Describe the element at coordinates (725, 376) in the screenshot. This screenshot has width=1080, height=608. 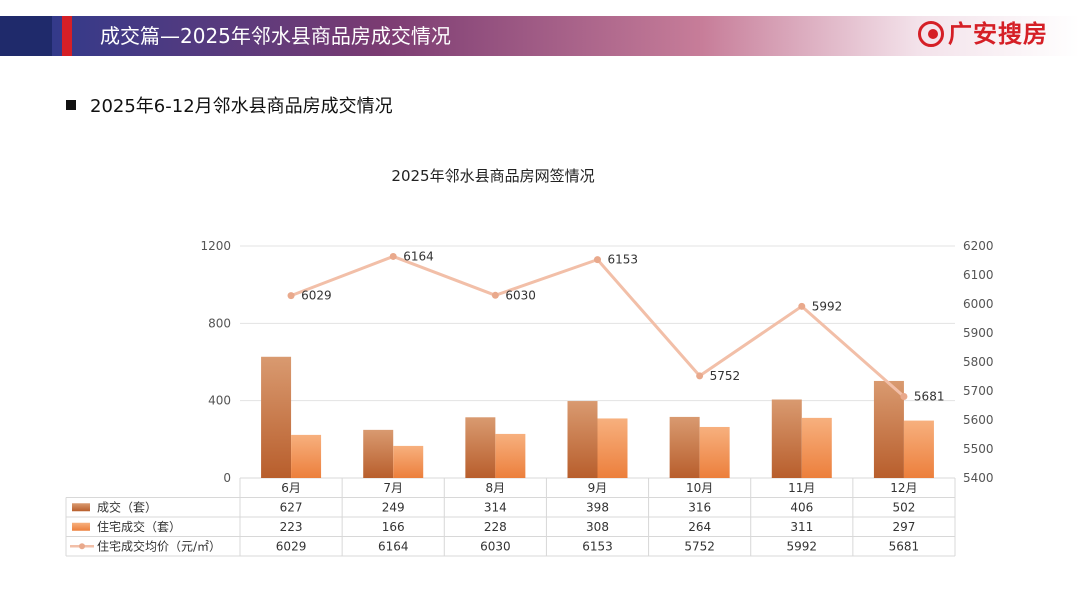
I see `avg-price-data-label: 5752` at that location.